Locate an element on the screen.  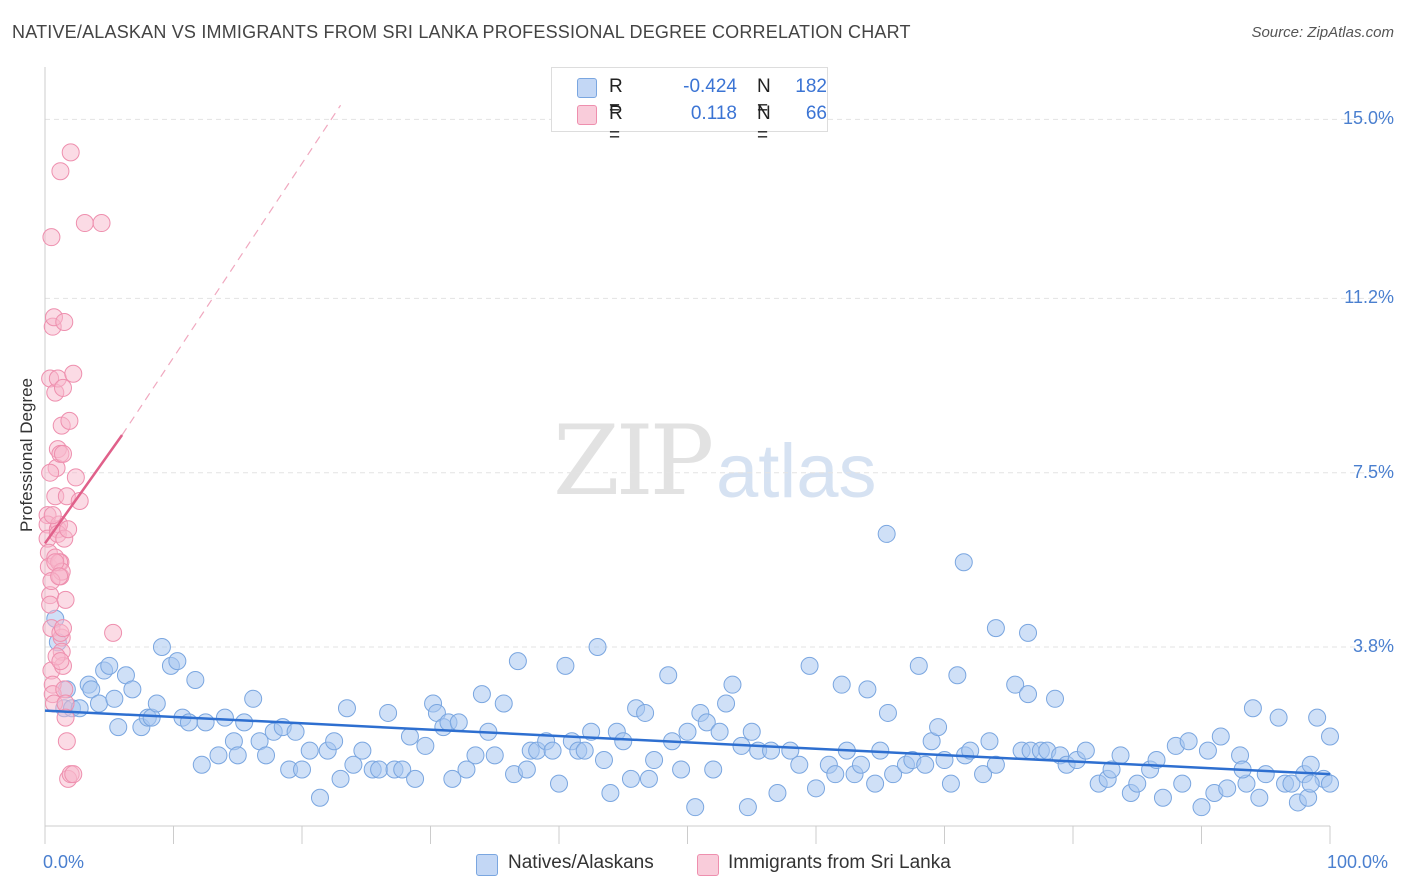
legend-n-value-srilanka: 66 is located at coordinates (816, 113).